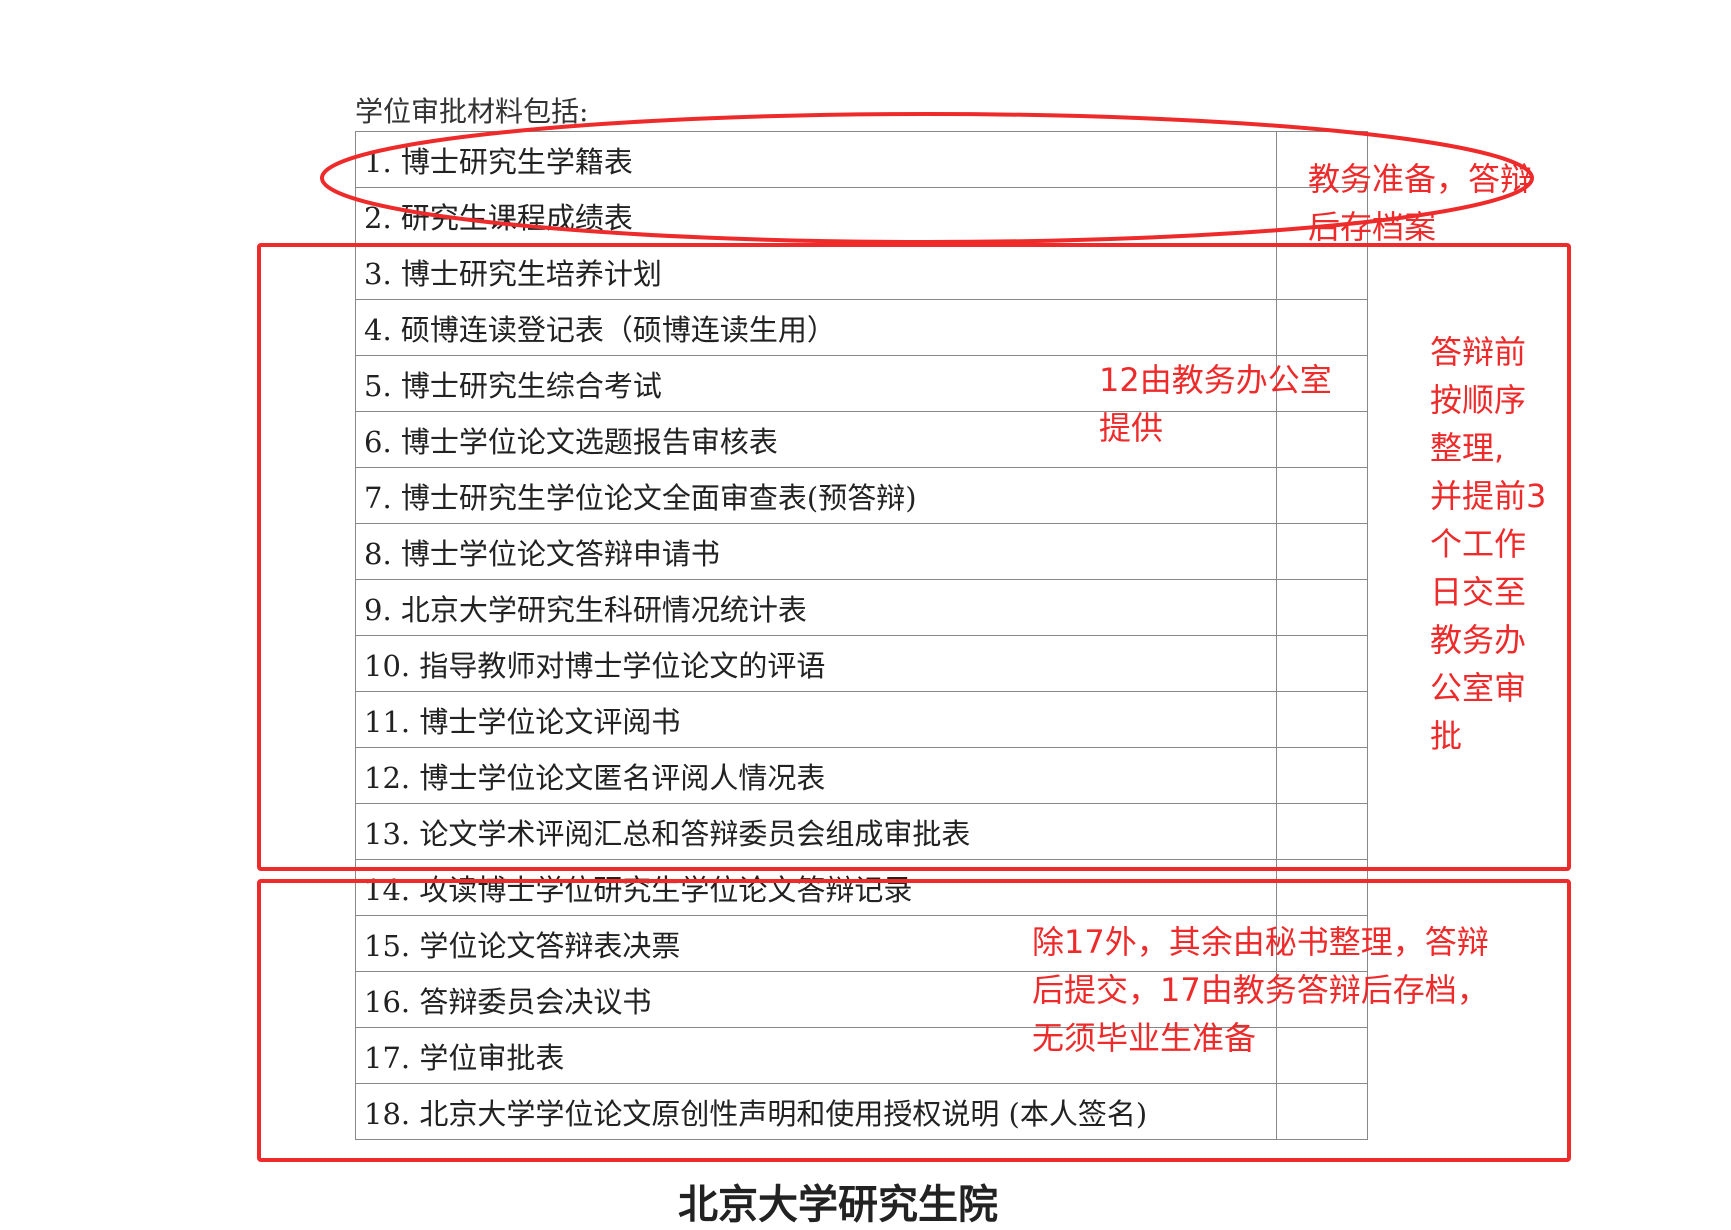 Image resolution: width=1731 pixels, height=1230 pixels. What do you see at coordinates (1488, 496) in the screenshot?
I see `annotation-line: 并提前3` at bounding box center [1488, 496].